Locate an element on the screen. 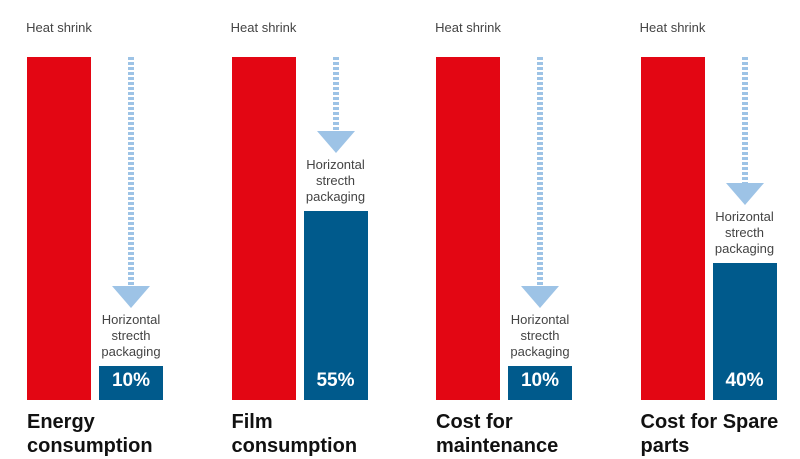  category-label: Cost for maintenance is located at coordinates (497, 434).